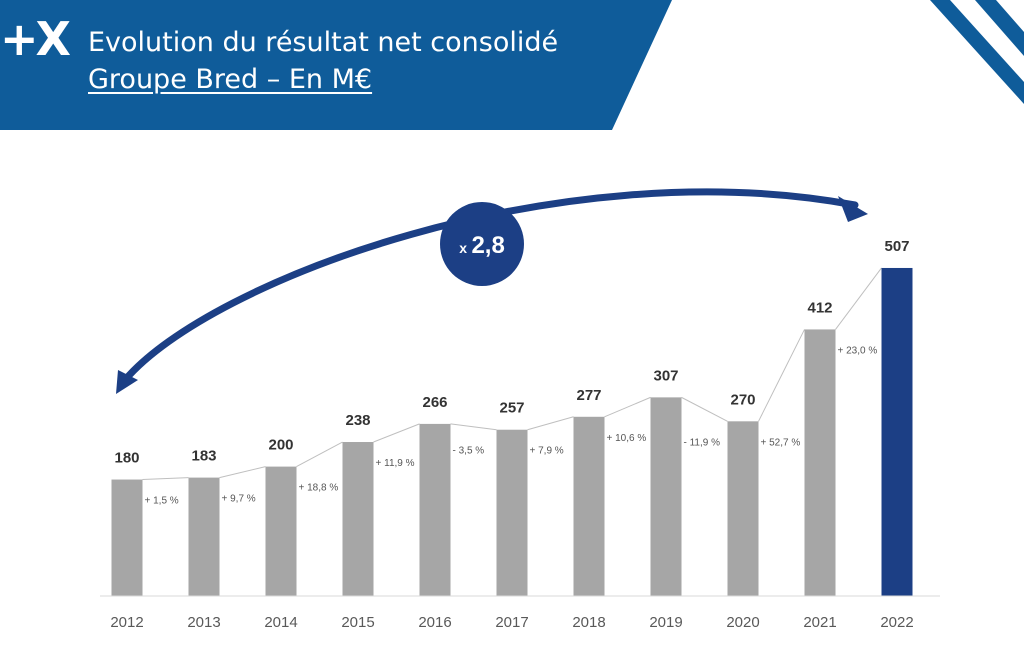 The height and width of the screenshot is (659, 1024). I want to click on bar-2017, so click(512, 512).